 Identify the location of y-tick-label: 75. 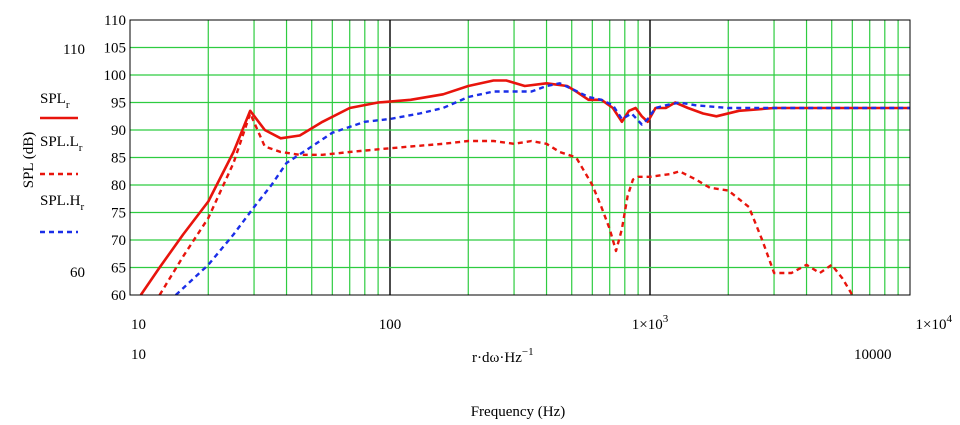
(118, 214).